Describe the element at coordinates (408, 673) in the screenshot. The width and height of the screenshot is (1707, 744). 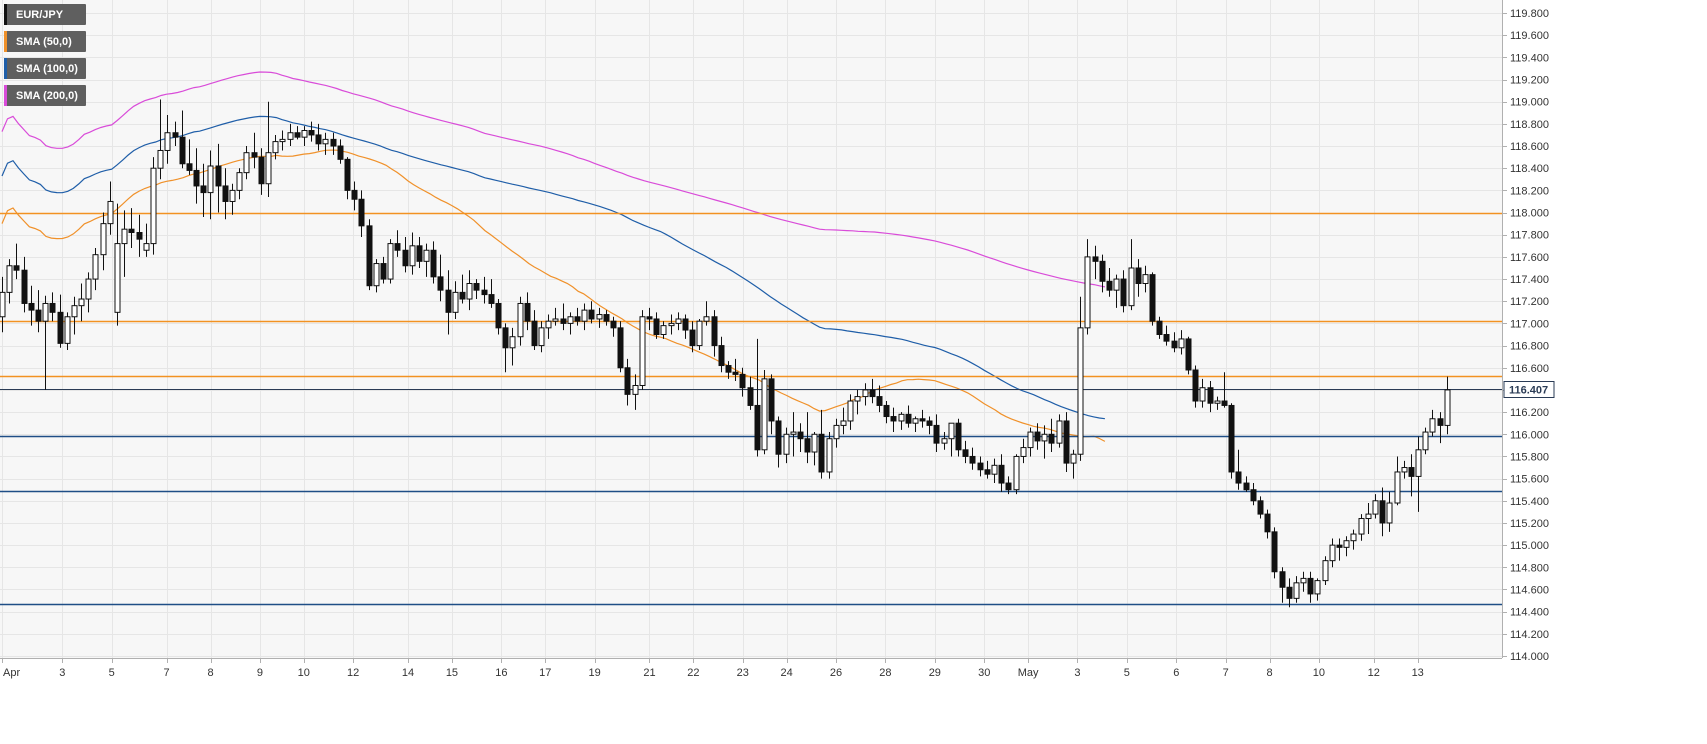
I see `x-tick-label: 14` at that location.